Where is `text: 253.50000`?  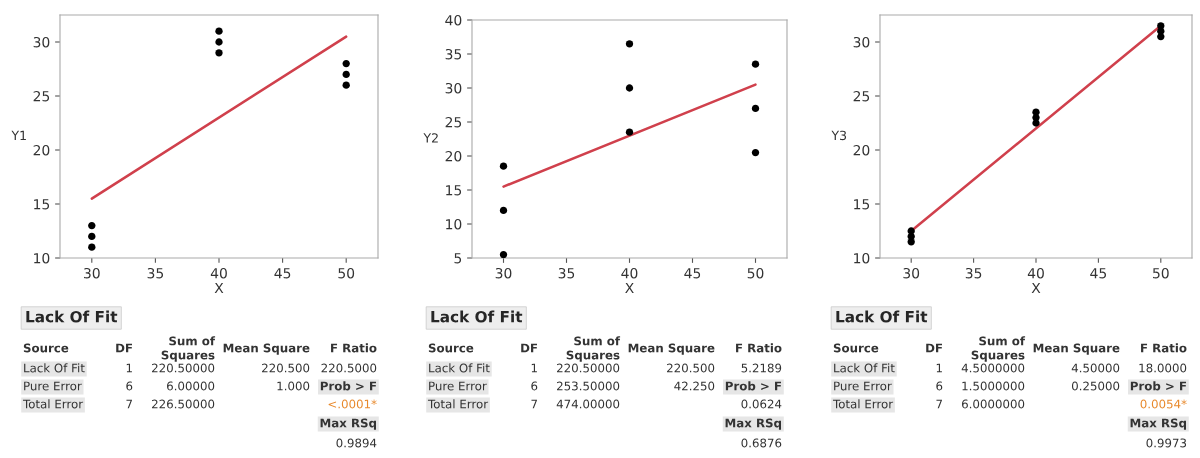 text: 253.50000 is located at coordinates (588, 386).